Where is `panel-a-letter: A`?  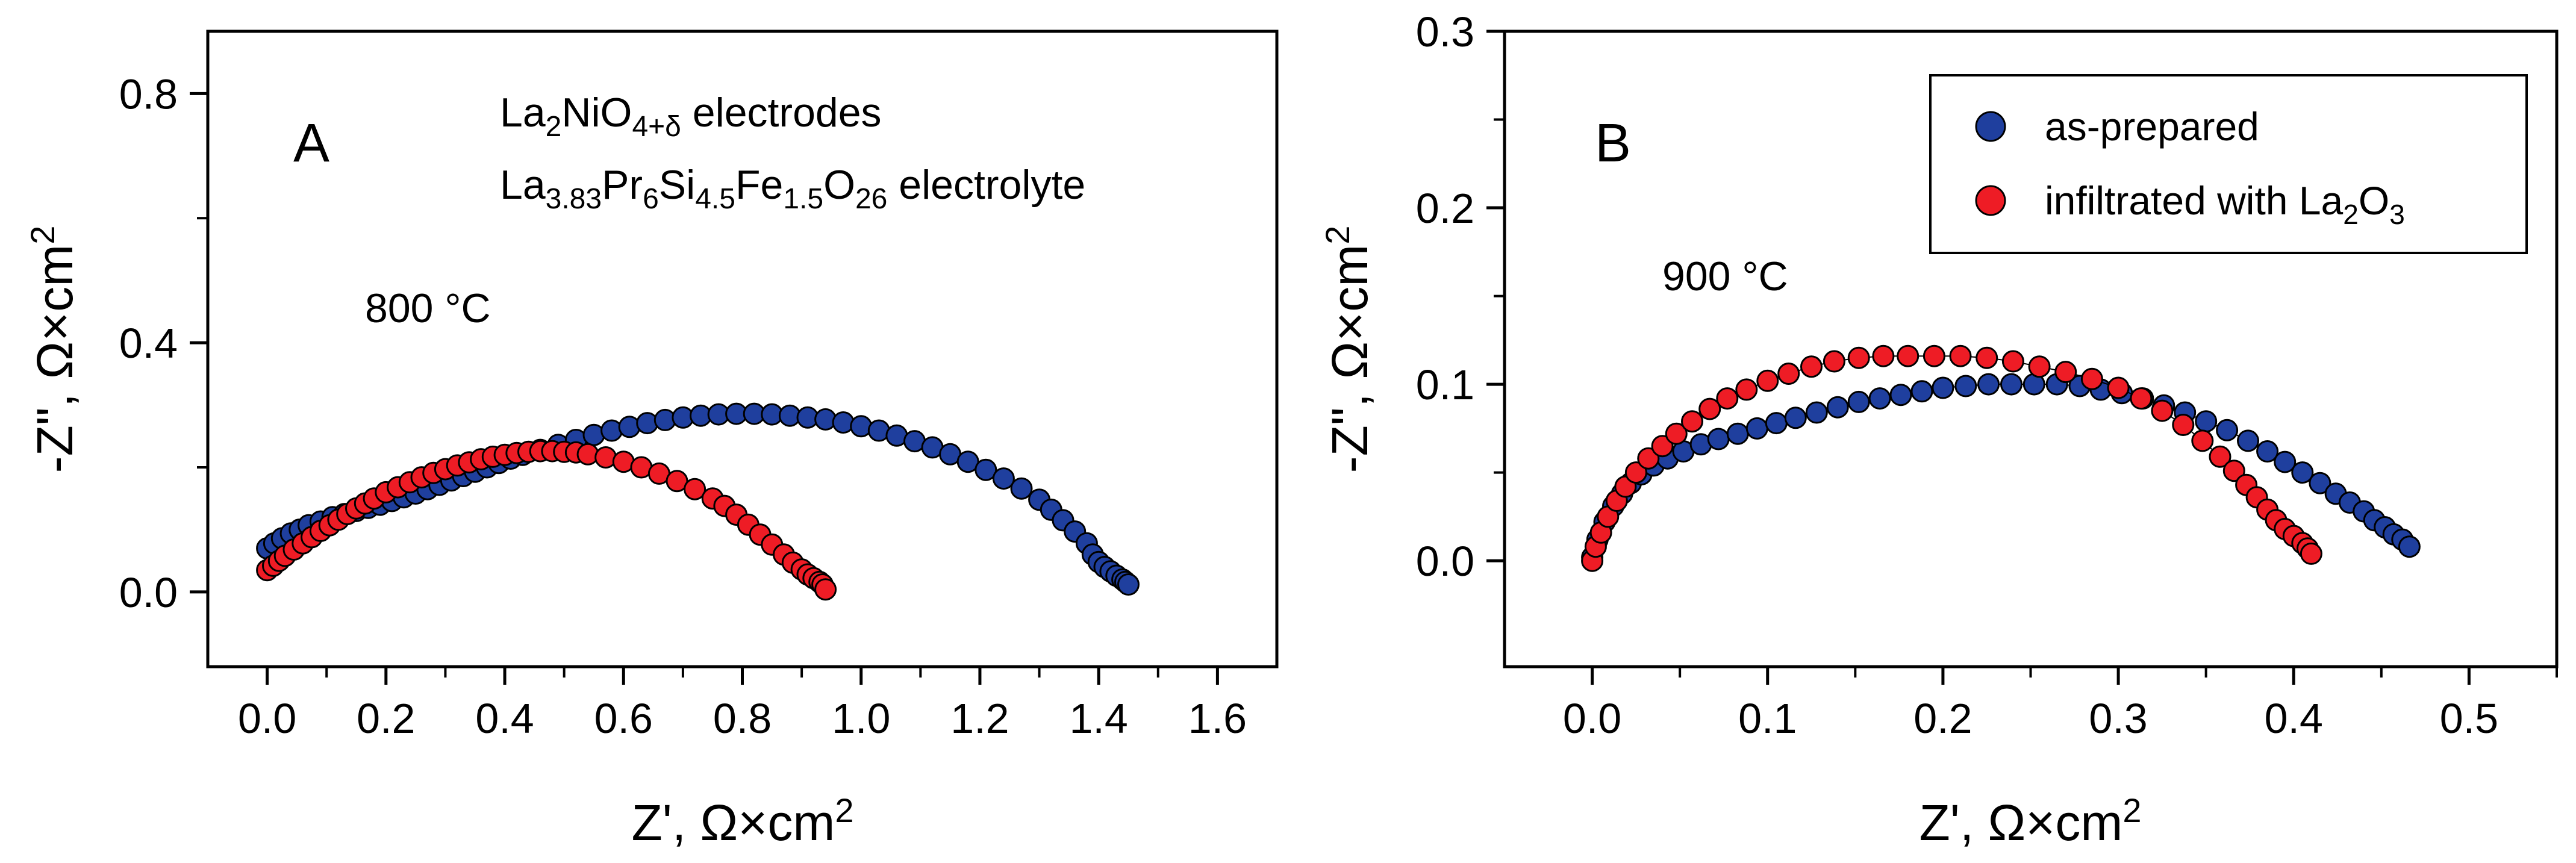 panel-a-letter: A is located at coordinates (311, 143).